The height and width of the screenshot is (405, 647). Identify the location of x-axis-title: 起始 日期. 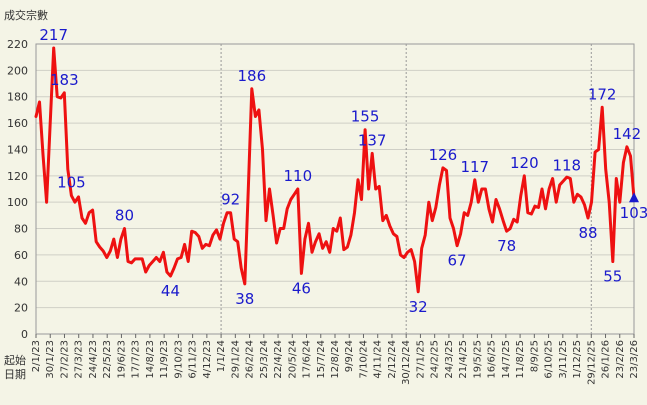
(15, 367).